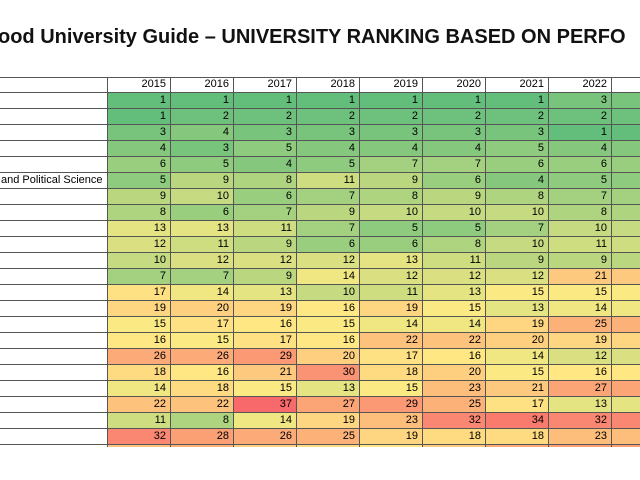 The width and height of the screenshot is (640, 480). I want to click on rank-cell: 25, so click(202, 446).